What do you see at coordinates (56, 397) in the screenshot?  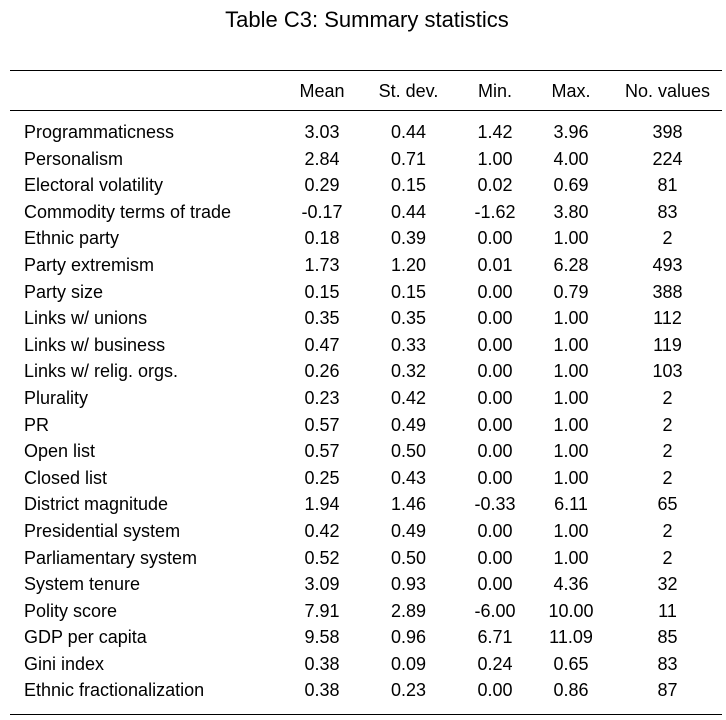 I see `row-label: Plurality` at bounding box center [56, 397].